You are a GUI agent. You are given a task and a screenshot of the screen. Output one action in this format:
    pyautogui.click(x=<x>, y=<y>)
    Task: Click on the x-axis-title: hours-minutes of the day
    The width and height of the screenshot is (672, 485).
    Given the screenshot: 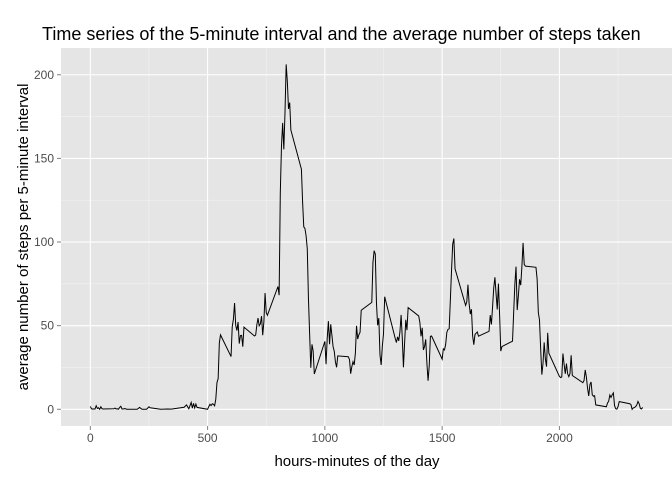 What is the action you would take?
    pyautogui.click(x=357, y=461)
    